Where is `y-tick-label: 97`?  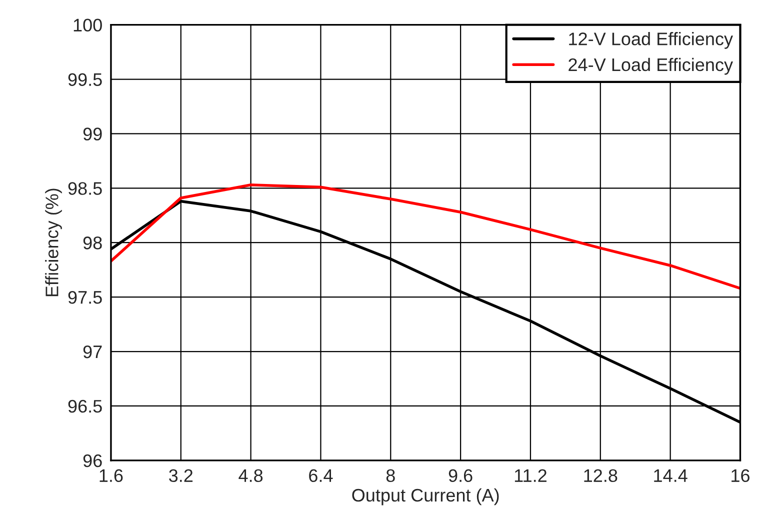 y-tick-label: 97 is located at coordinates (92, 351).